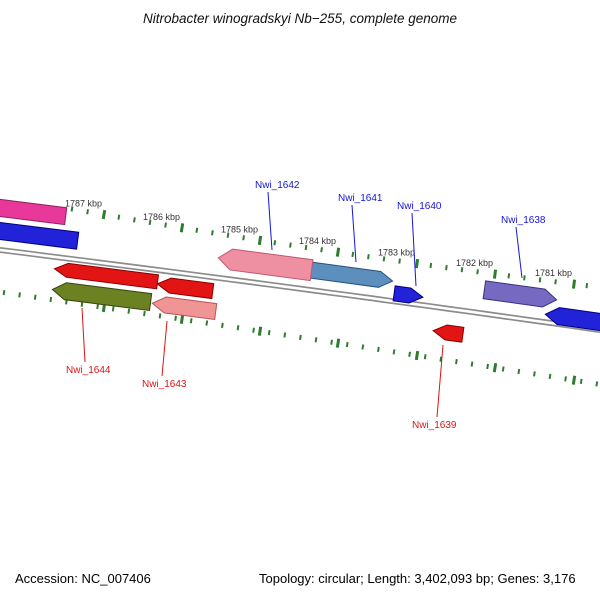 This screenshot has height=600, width=600. Describe the element at coordinates (88, 370) in the screenshot. I see `gene-label-Nwi_1644: Nwi_1644` at that location.